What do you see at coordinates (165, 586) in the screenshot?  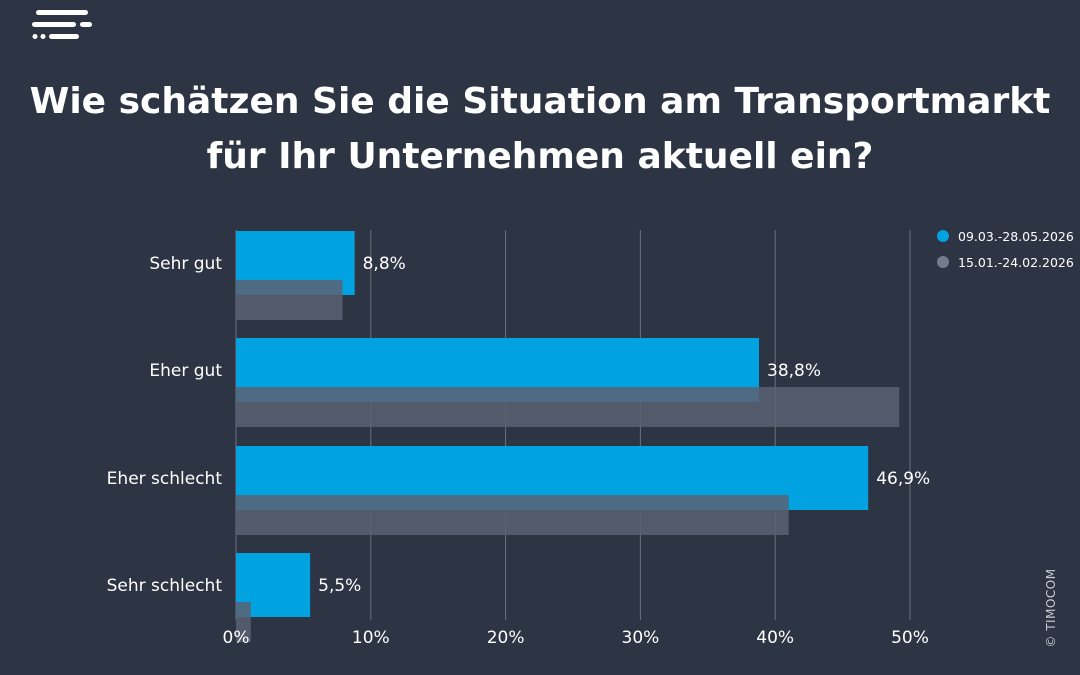 I see `category-label-3: Sehr schlecht` at bounding box center [165, 586].